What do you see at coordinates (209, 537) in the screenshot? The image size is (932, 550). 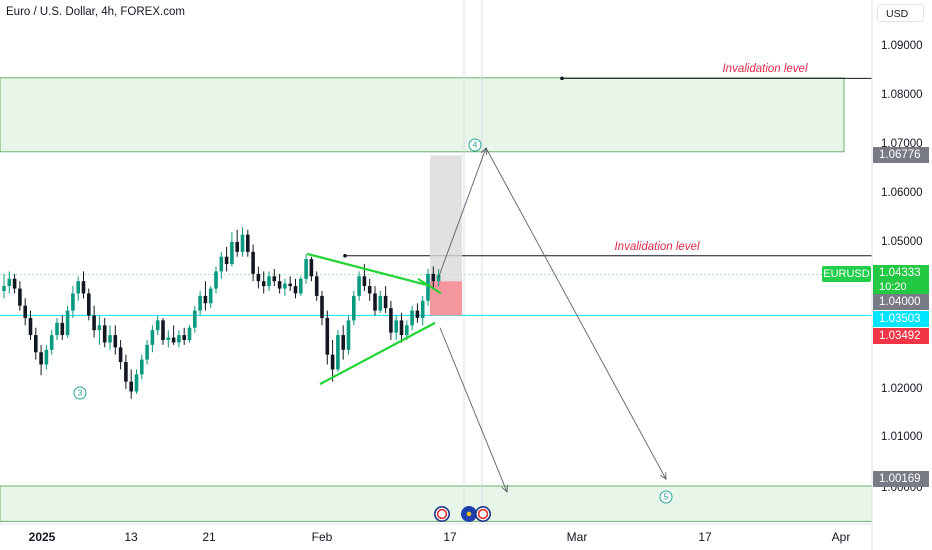 I see `x-tick-label: 21` at bounding box center [209, 537].